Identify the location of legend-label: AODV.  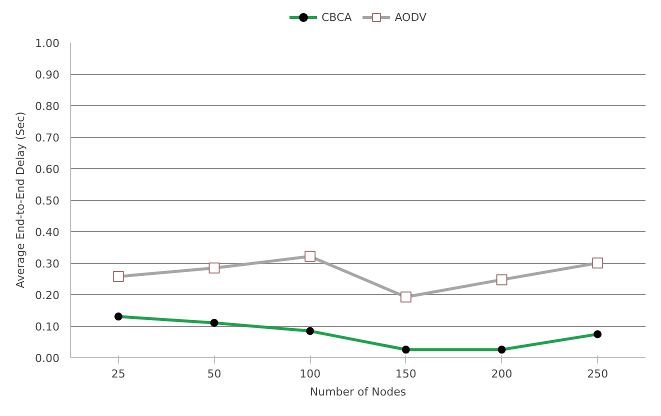
(410, 17).